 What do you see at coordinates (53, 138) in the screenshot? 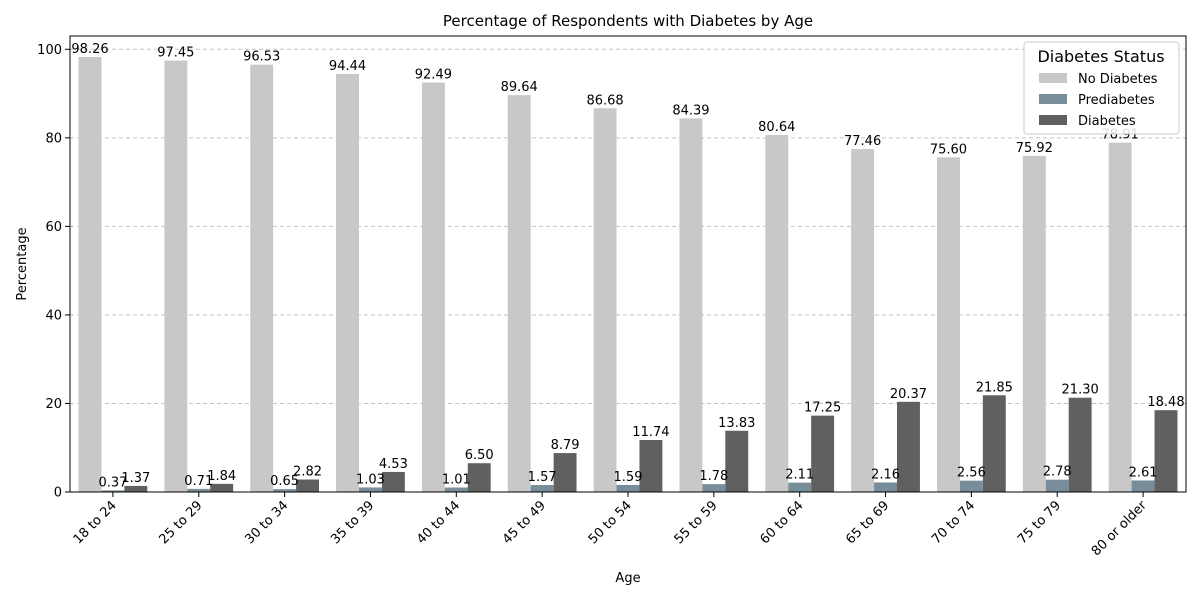
I see `y-tick-label: 80` at bounding box center [53, 138].